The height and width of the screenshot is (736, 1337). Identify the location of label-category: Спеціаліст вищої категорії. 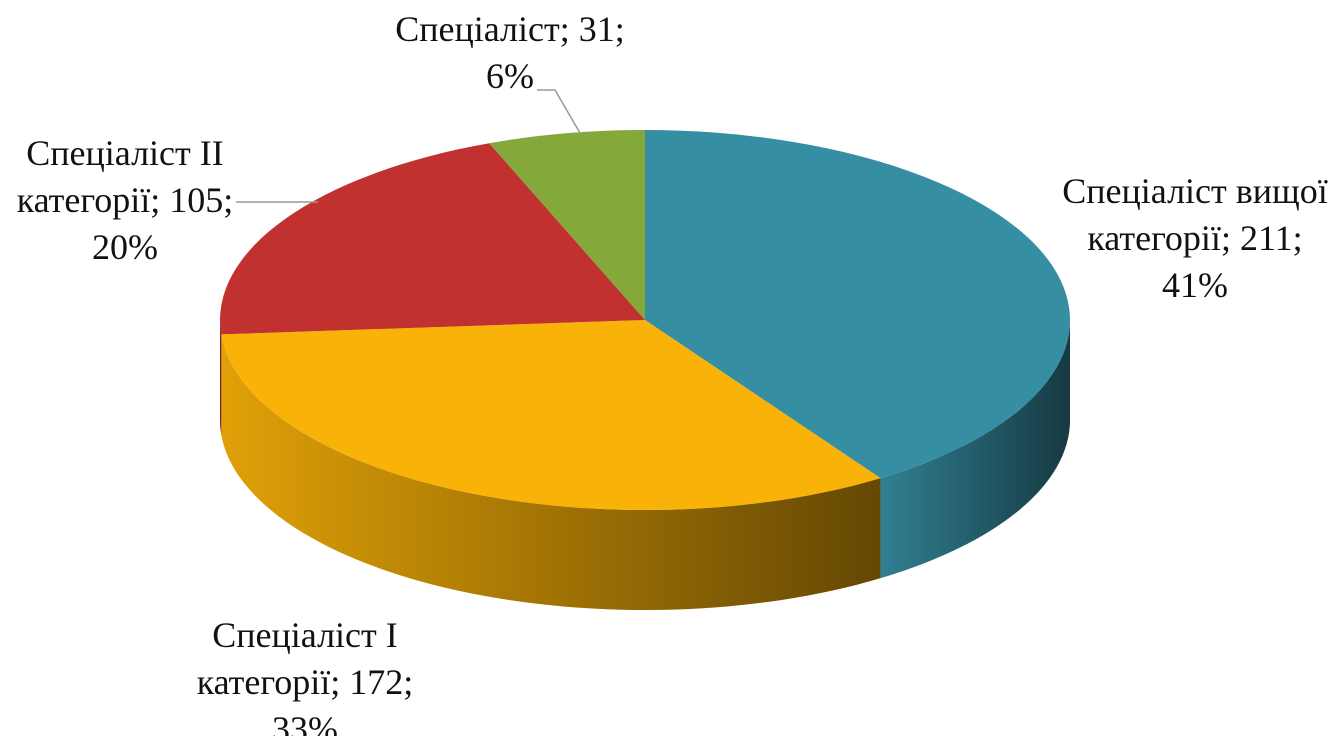
(1195, 214).